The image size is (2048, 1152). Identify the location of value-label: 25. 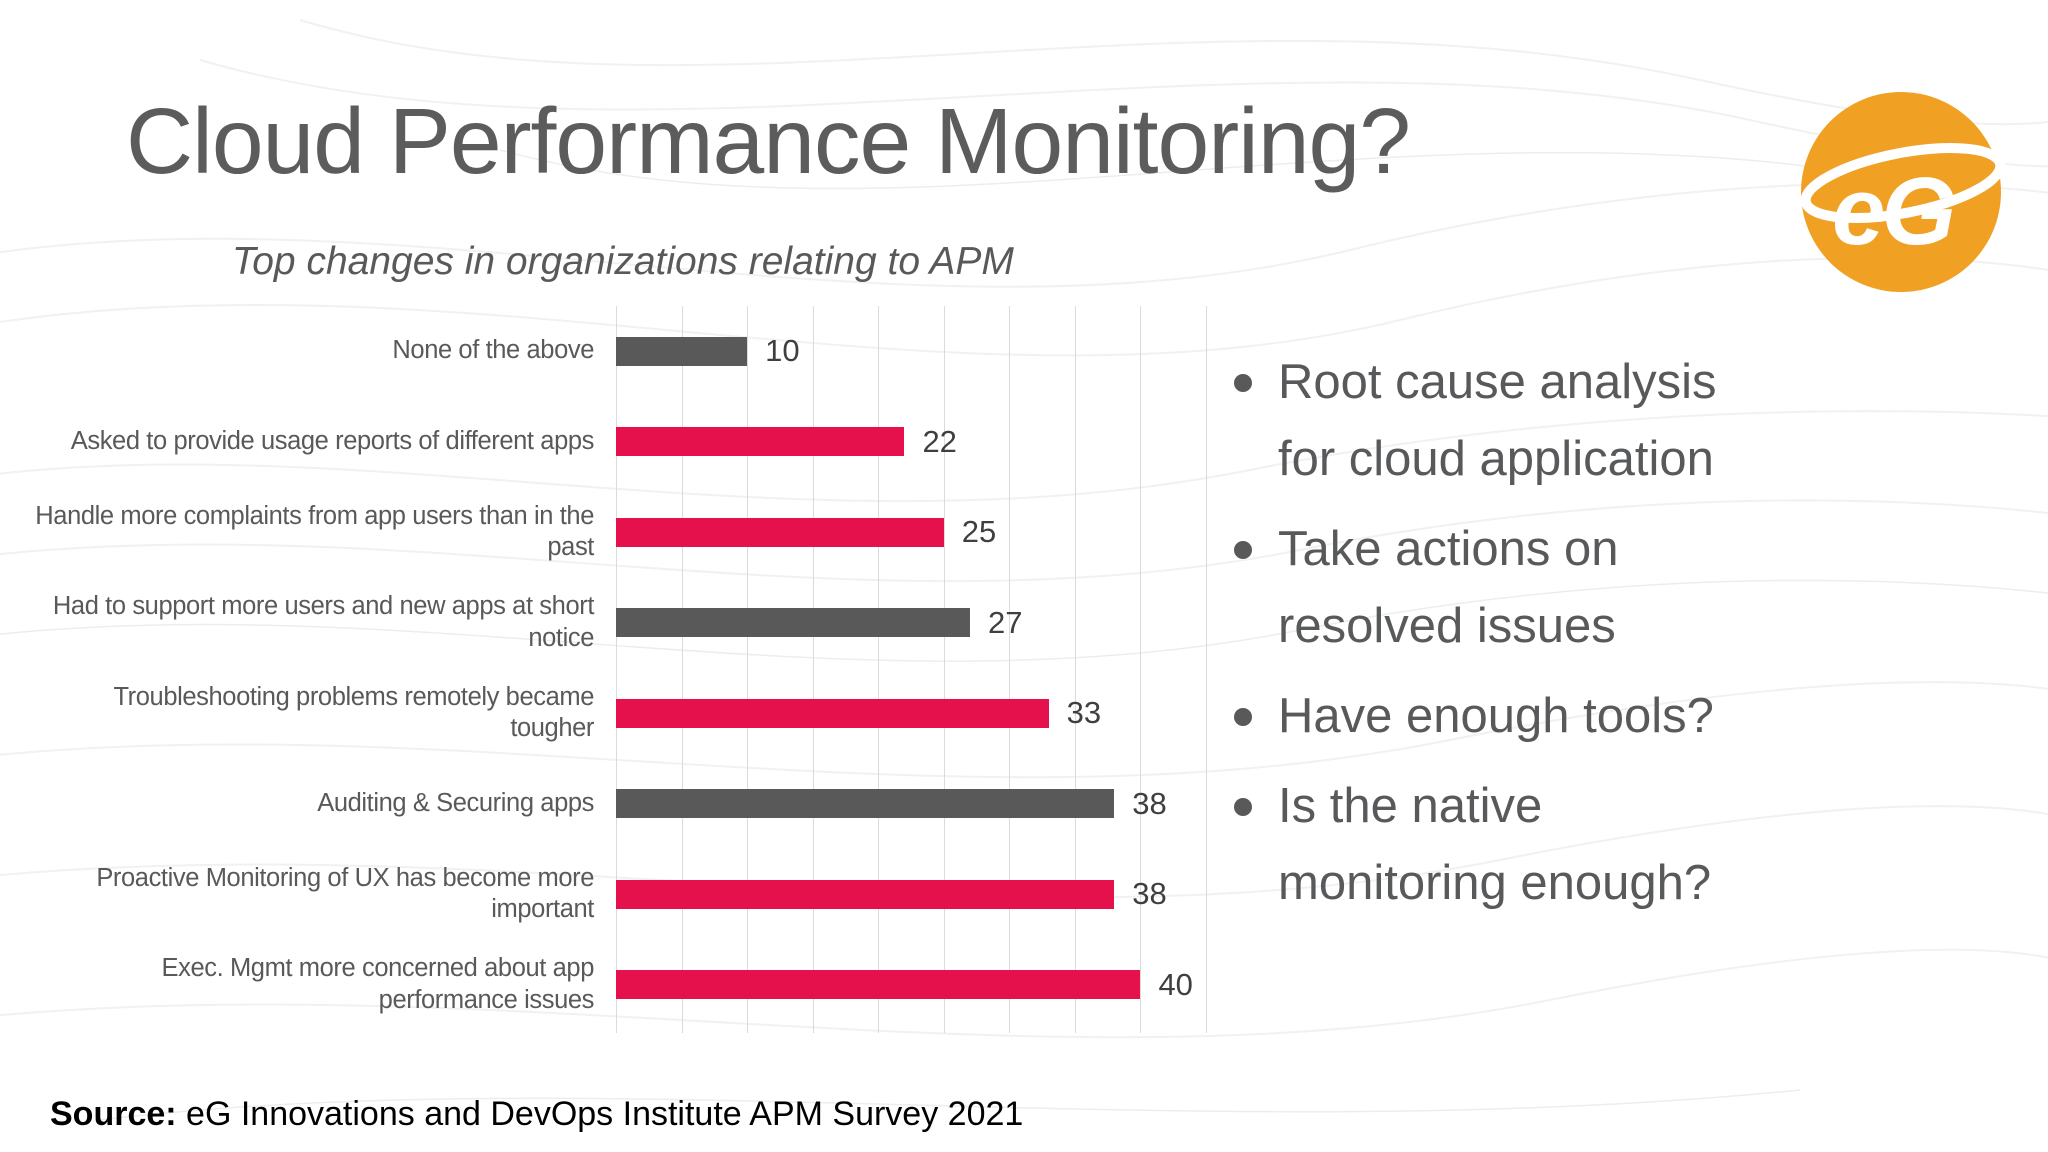
(979, 532).